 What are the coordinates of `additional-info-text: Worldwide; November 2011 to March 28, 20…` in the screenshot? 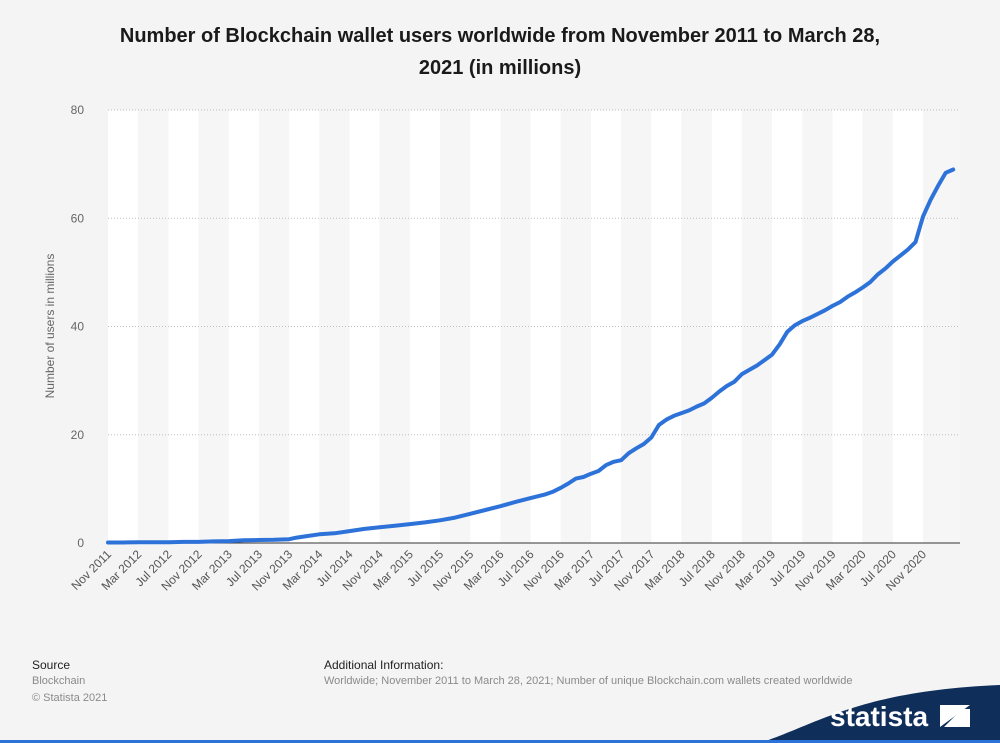 It's located at (588, 681).